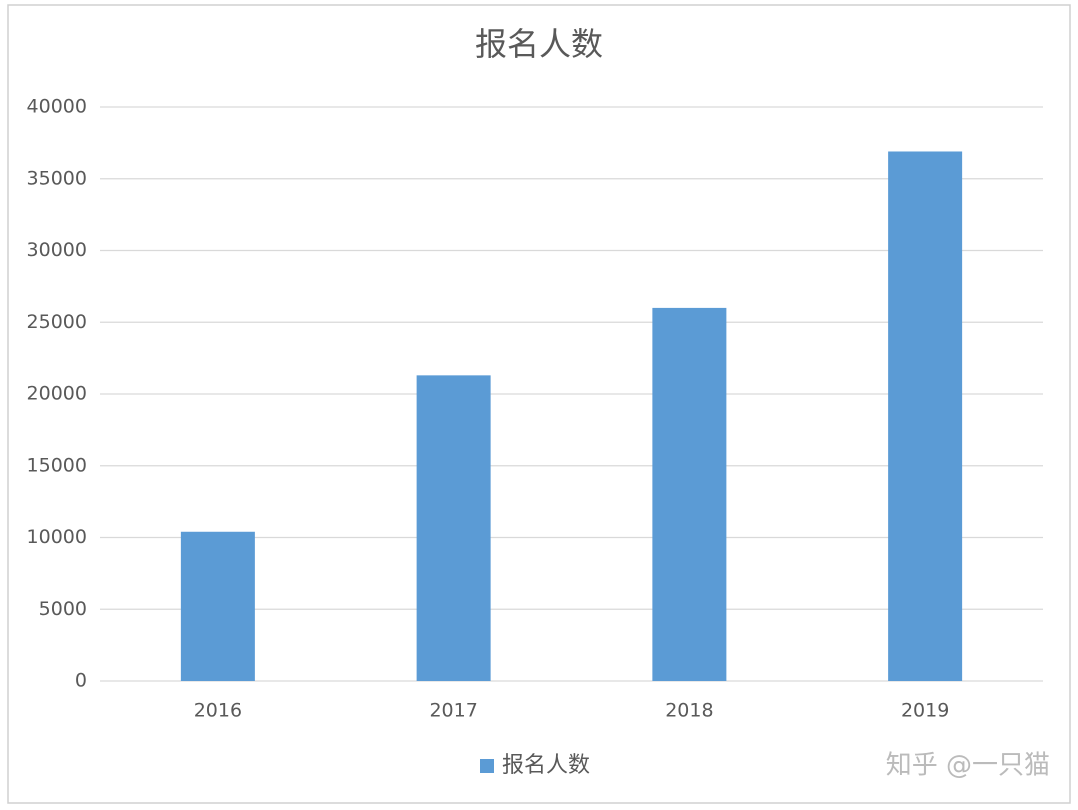 The image size is (1078, 810). What do you see at coordinates (689, 711) in the screenshot?
I see `x-tick-label: 2018` at bounding box center [689, 711].